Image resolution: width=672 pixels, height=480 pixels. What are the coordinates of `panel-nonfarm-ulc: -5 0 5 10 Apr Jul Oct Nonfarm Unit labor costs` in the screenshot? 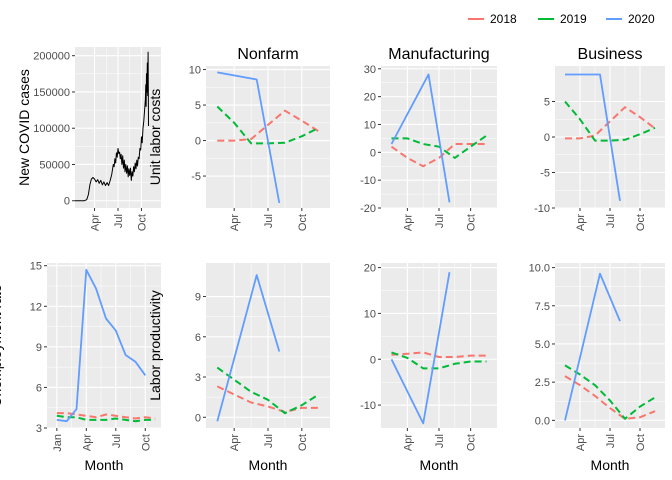 It's located at (238, 138).